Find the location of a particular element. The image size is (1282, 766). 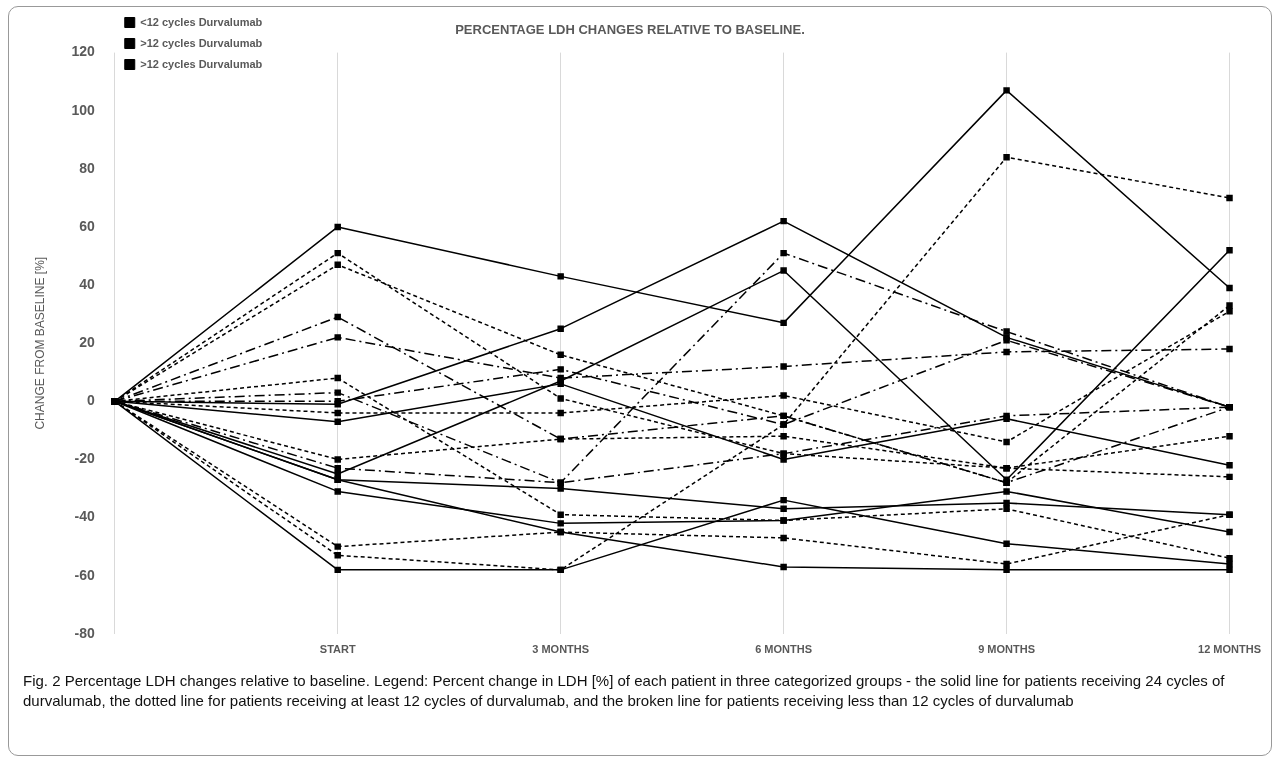

y-tick-label: 0 is located at coordinates (90, 400).